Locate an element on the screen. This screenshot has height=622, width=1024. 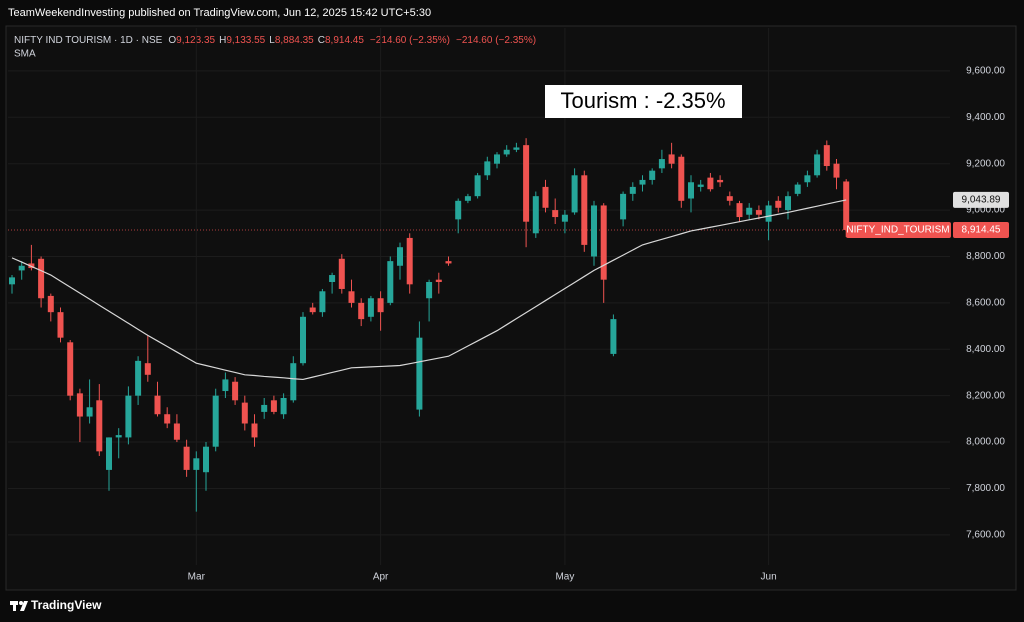
price-tag is located at coordinates (981, 229).